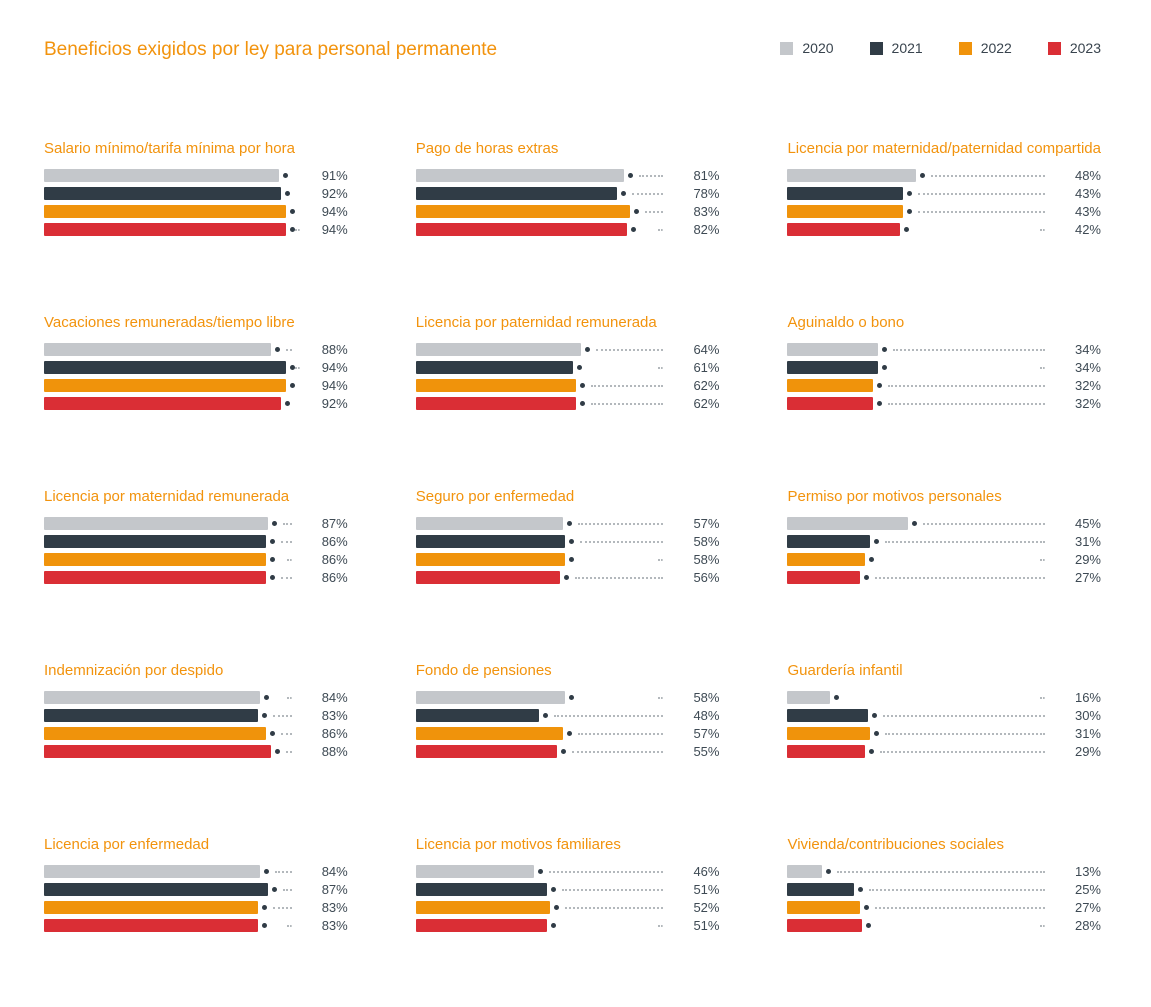 This screenshot has width=1151, height=1007. I want to click on value-label: 45%, so click(1087, 523).